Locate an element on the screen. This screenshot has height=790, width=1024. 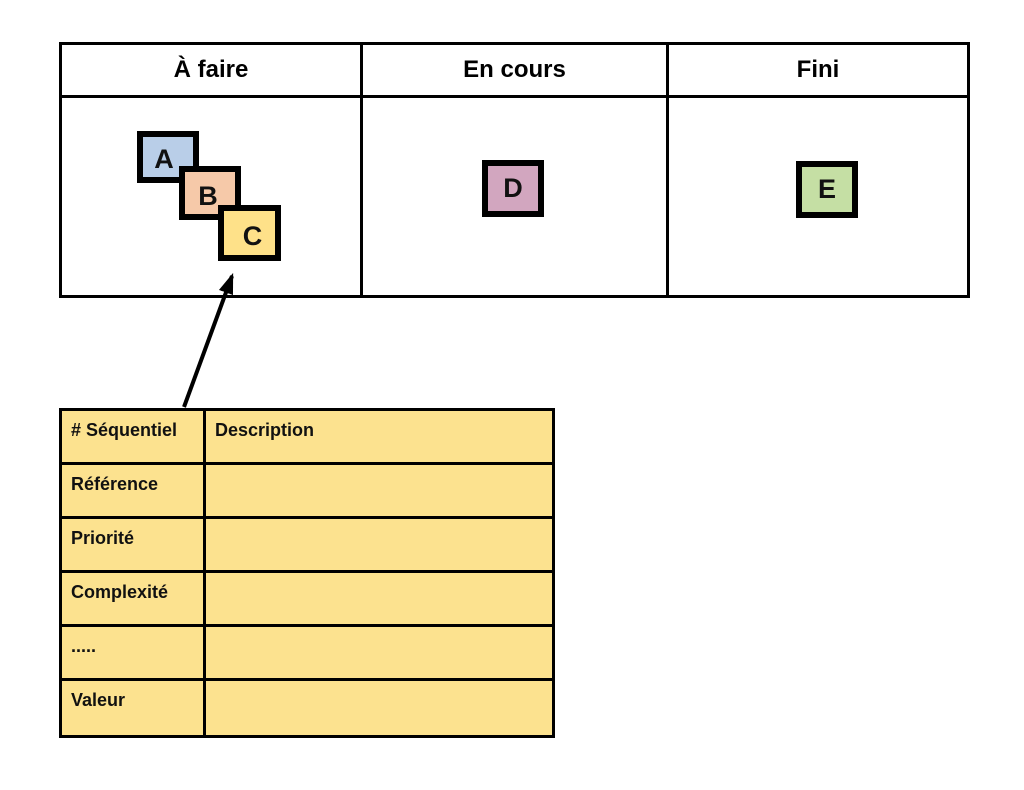
card-d: D is located at coordinates (513, 188).